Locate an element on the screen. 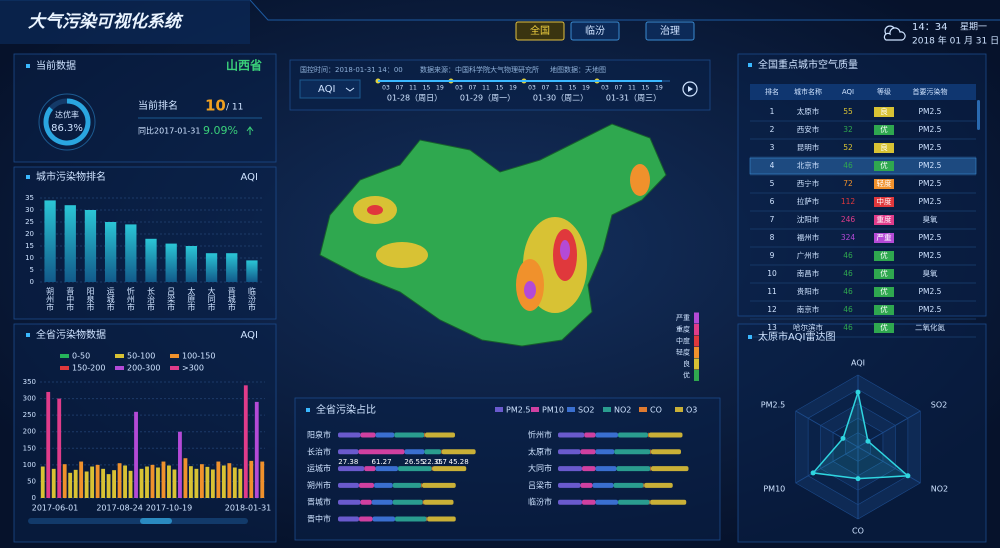 The width and height of the screenshot is (1000, 548). table-cell: 广州市 is located at coordinates (808, 255).